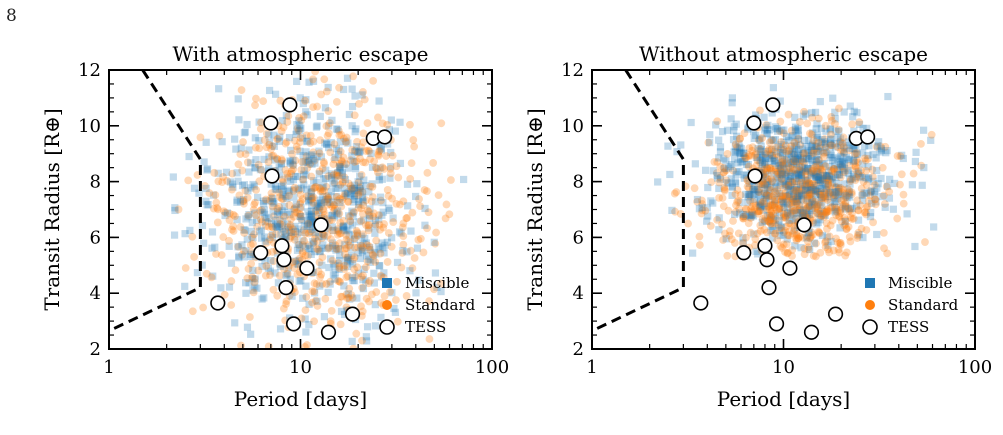  What do you see at coordinates (387, 305) in the screenshot?
I see `legend-marker-standard` at bounding box center [387, 305].